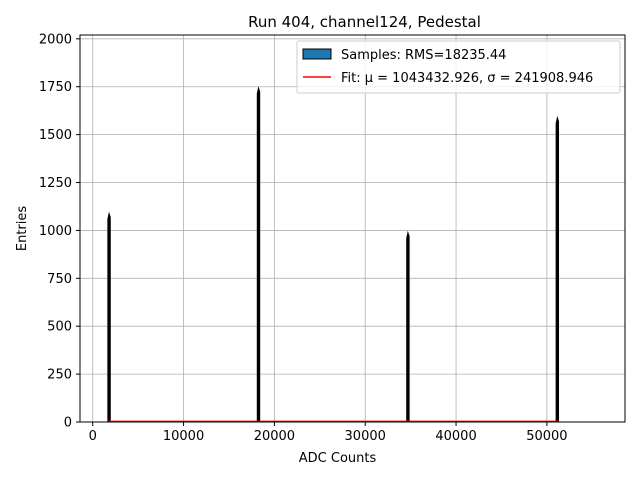  I want to click on y-tick-label: 2000, so click(55, 39).